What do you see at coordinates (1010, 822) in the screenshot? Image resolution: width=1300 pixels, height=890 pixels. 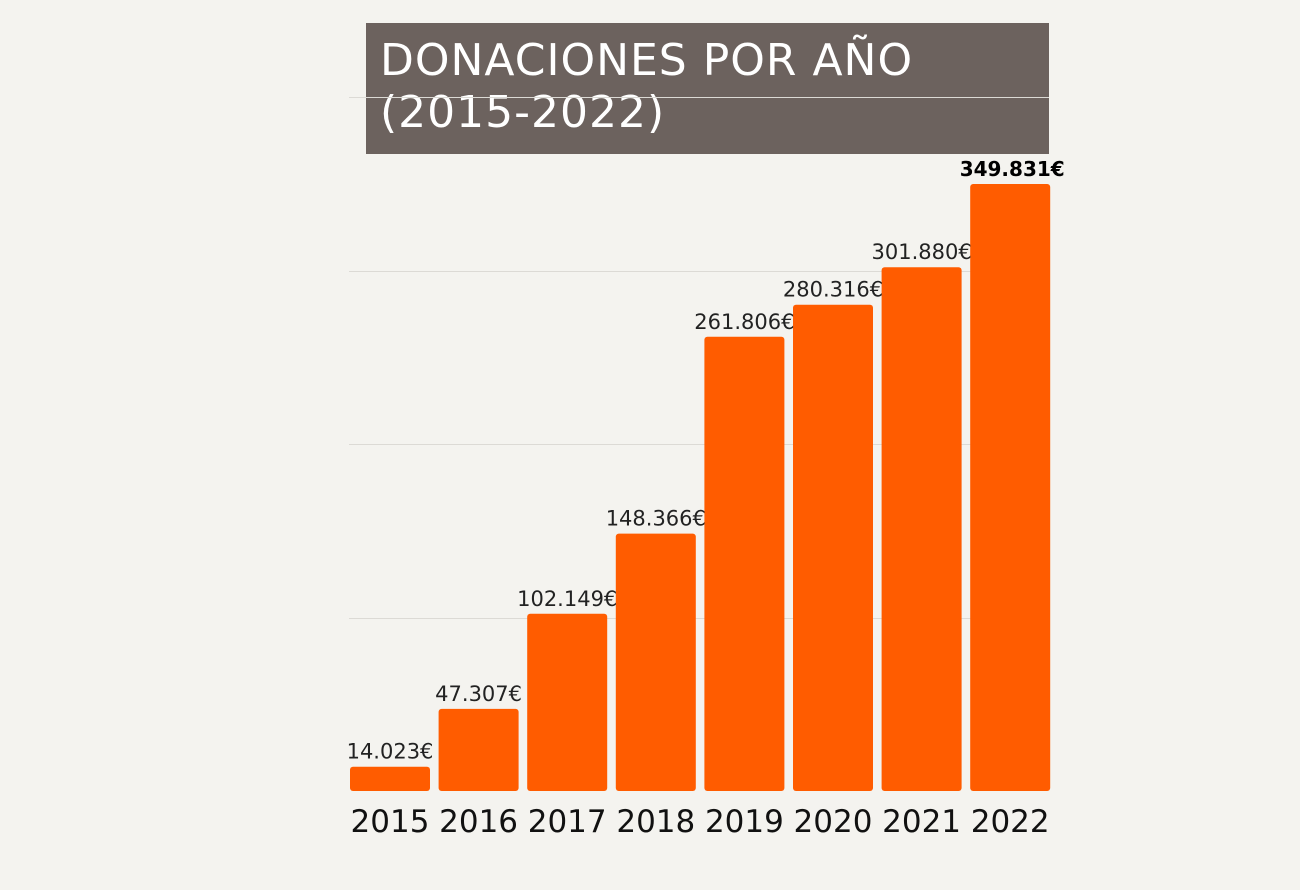 I see `x-tick-2022: 2022` at bounding box center [1010, 822].